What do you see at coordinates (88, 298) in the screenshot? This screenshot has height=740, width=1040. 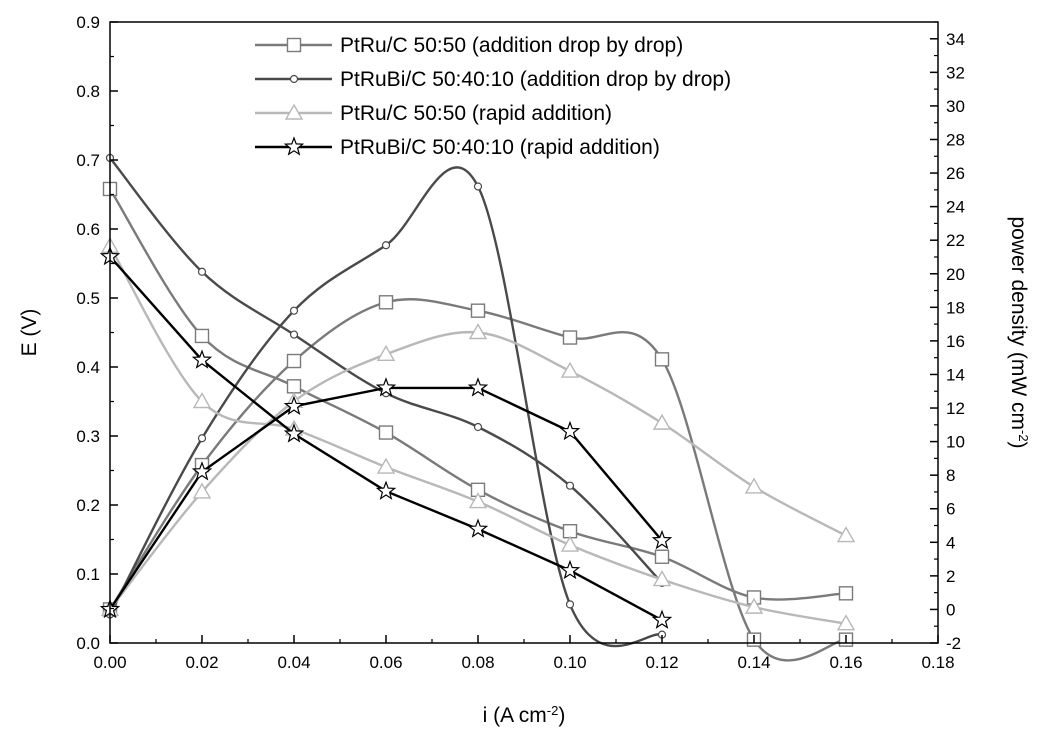 I see `y-left-tick-label: 0.5` at bounding box center [88, 298].